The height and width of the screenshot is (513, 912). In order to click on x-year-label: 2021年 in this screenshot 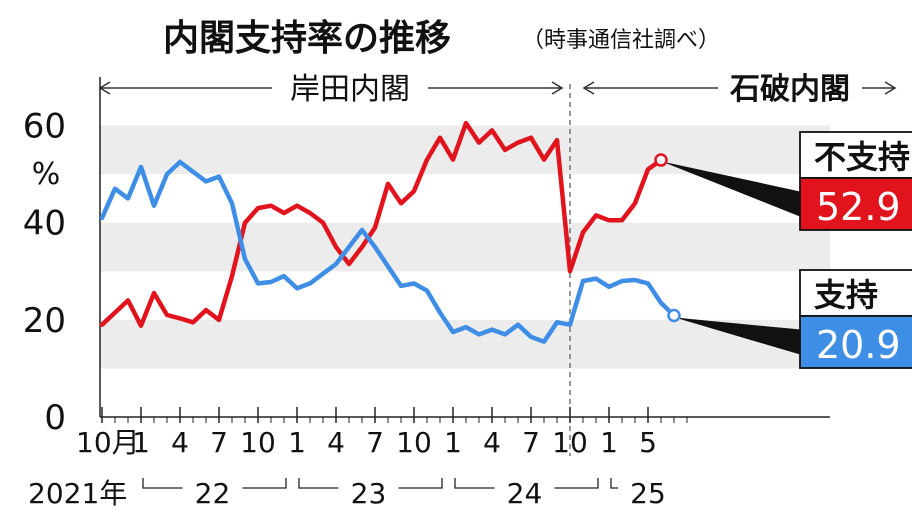, I will do `click(77, 493)`.